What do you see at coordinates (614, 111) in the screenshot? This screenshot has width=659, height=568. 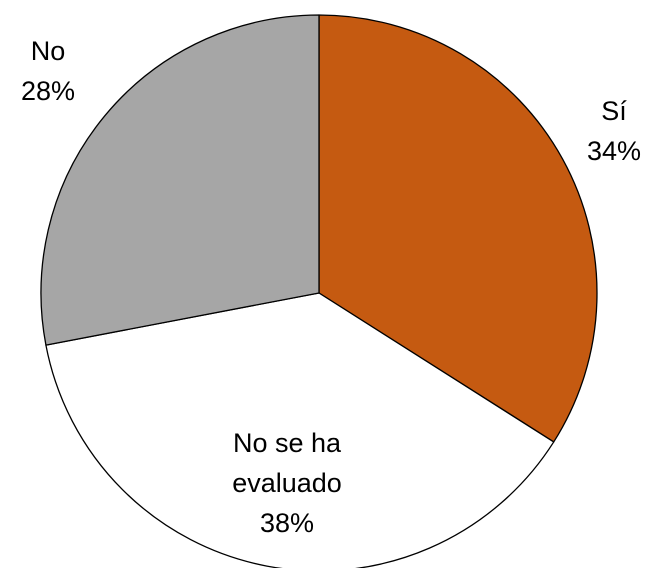 I see `label-si-name: Sí` at bounding box center [614, 111].